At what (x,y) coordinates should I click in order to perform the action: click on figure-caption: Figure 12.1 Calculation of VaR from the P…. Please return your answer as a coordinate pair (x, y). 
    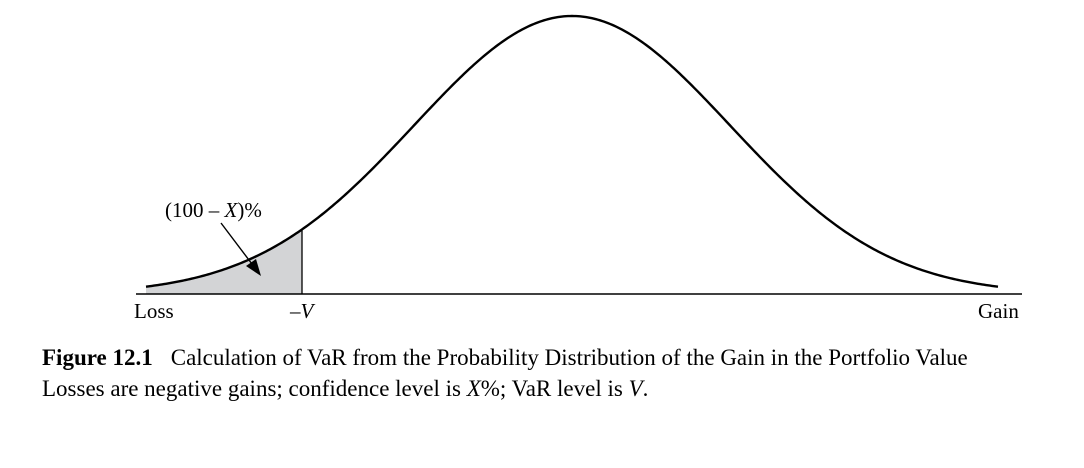
    Looking at the image, I should click on (552, 373).